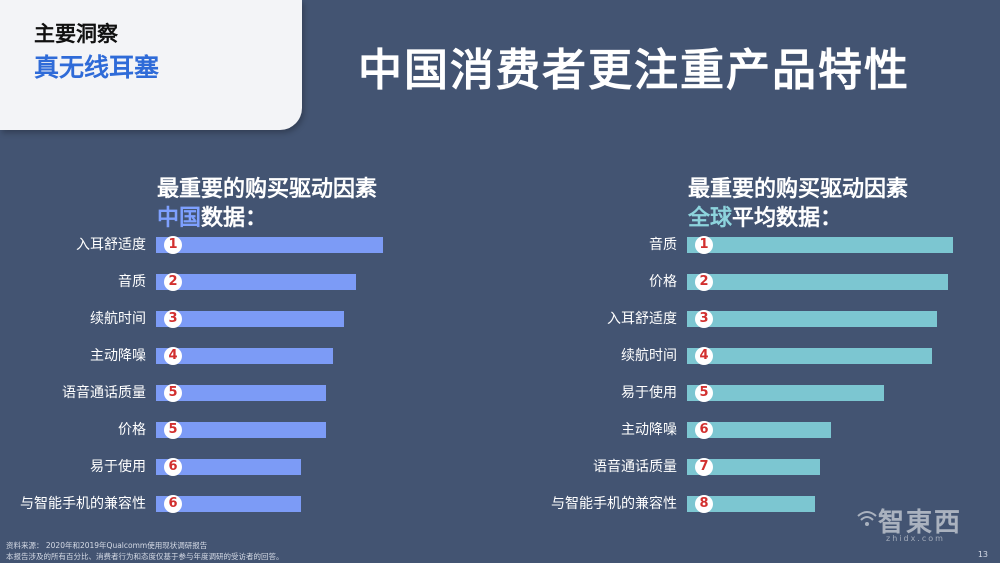 This screenshot has width=1000, height=563. Describe the element at coordinates (710, 218) in the screenshot. I see `right-subheading-highlight: 全球` at that location.